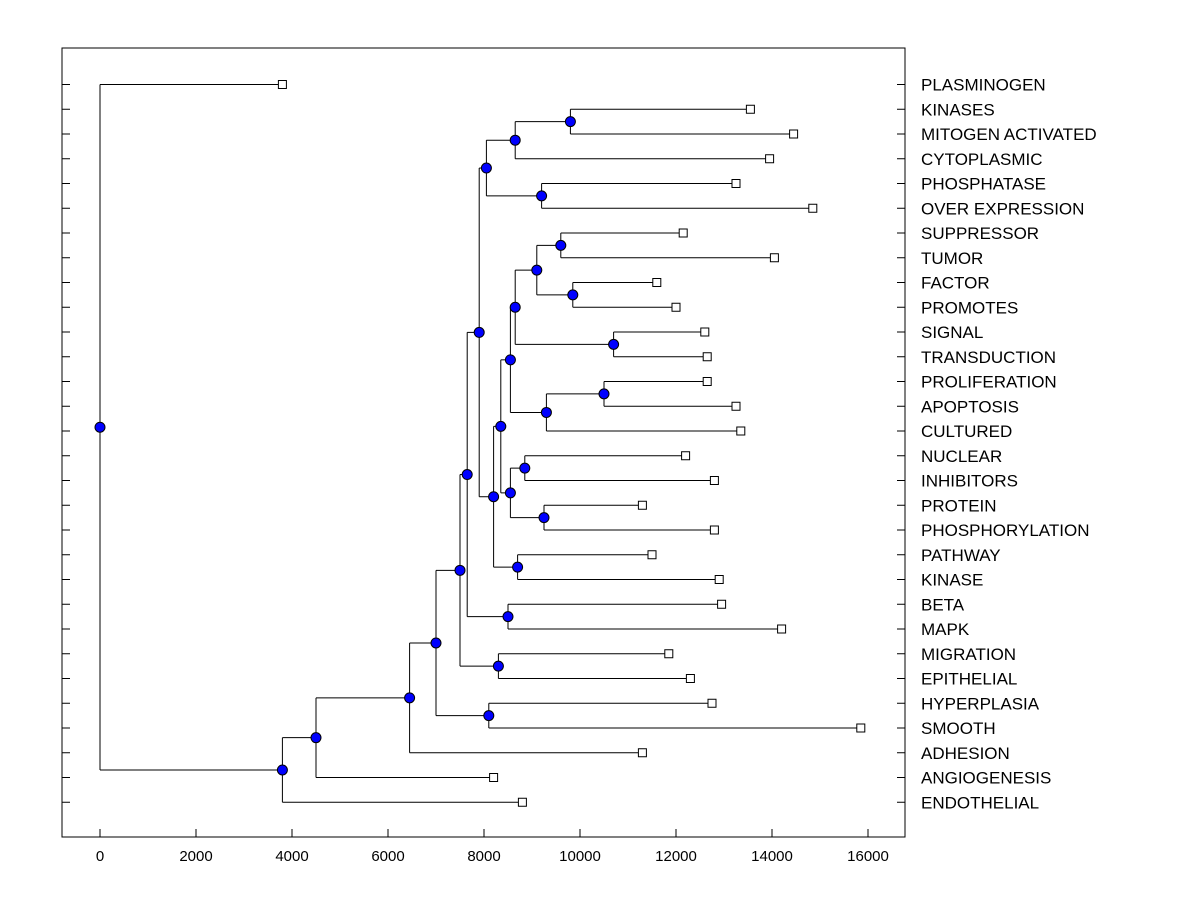 This screenshot has width=1200, height=900. What do you see at coordinates (961, 456) in the screenshot?
I see `leaf-label: NUCLEAR` at bounding box center [961, 456].